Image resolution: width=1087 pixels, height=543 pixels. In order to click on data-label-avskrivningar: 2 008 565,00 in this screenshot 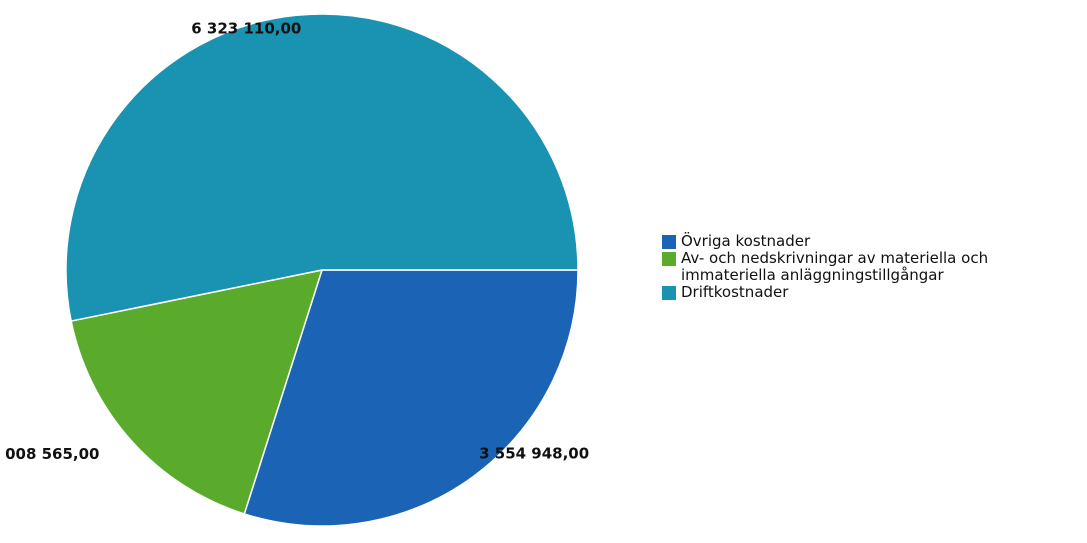, I will do `click(50, 454)`.